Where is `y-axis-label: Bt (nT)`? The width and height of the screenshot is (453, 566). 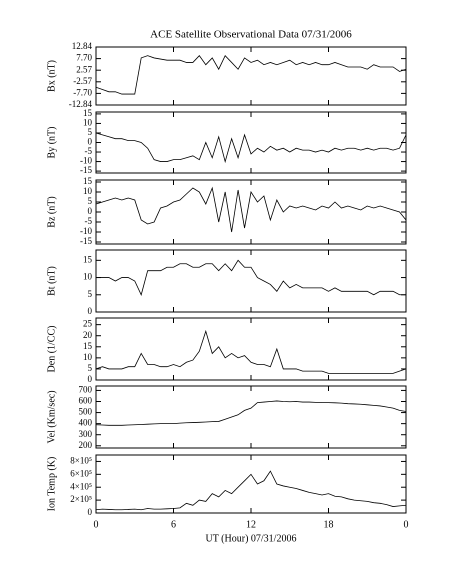
y-axis-label: Bt (nT) is located at coordinates (51, 281).